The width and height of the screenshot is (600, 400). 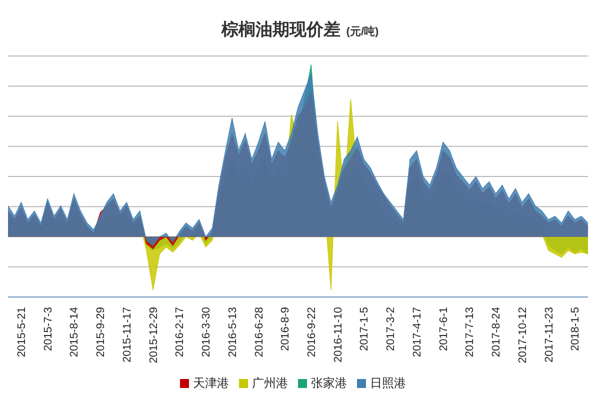 What do you see at coordinates (154, 335) in the screenshot?
I see `x-tick-label: 2015-12-29` at bounding box center [154, 335].